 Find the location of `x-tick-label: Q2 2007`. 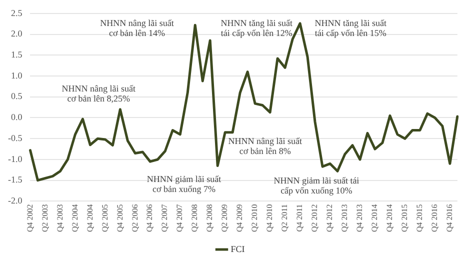

x-tick-label: Q2 2007 is located at coordinates (165, 218).